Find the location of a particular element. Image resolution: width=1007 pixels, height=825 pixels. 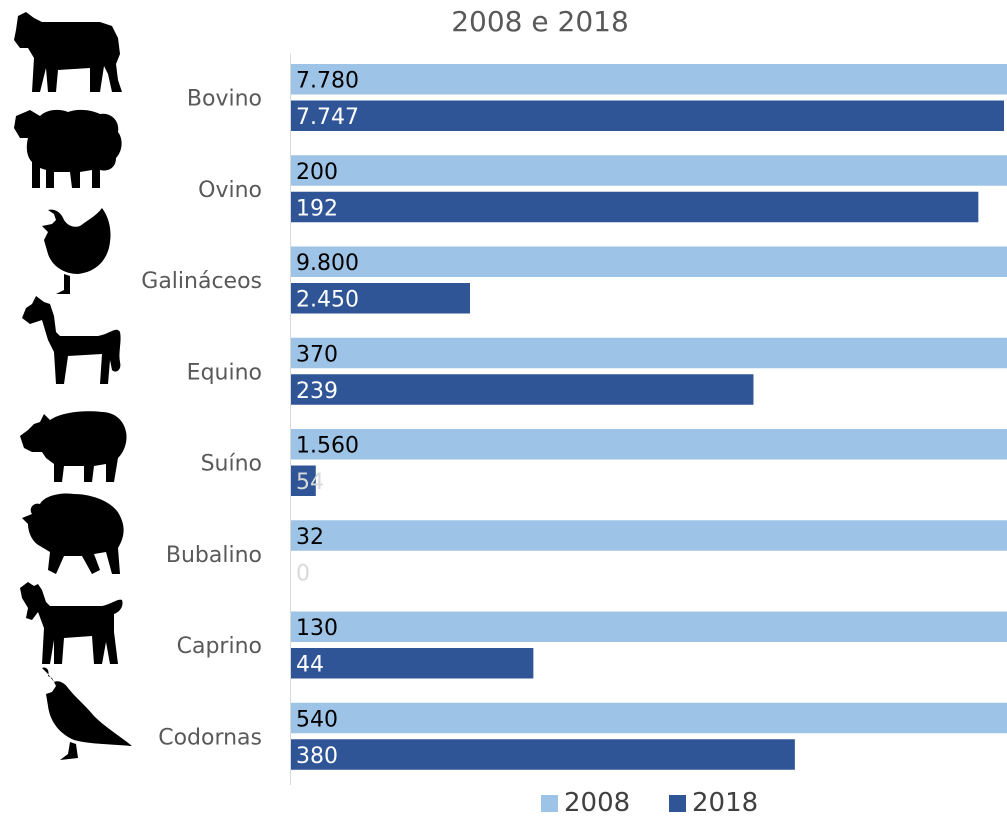

data-label-2018-5: 0 is located at coordinates (303, 573).